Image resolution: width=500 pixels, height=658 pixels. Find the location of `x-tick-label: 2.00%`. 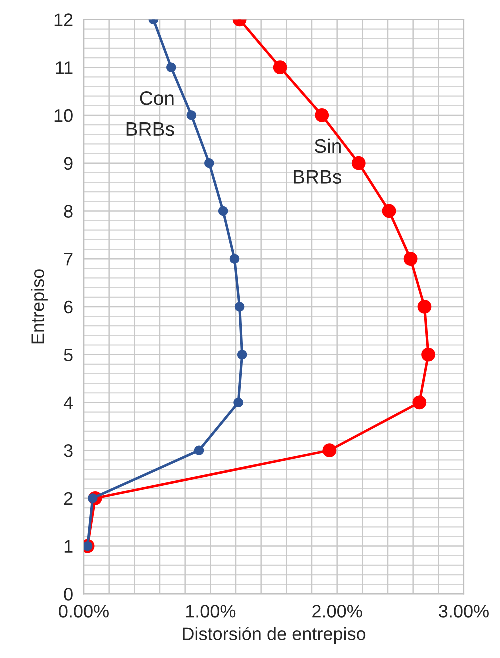

x-tick-label: 2.00% is located at coordinates (337, 611).